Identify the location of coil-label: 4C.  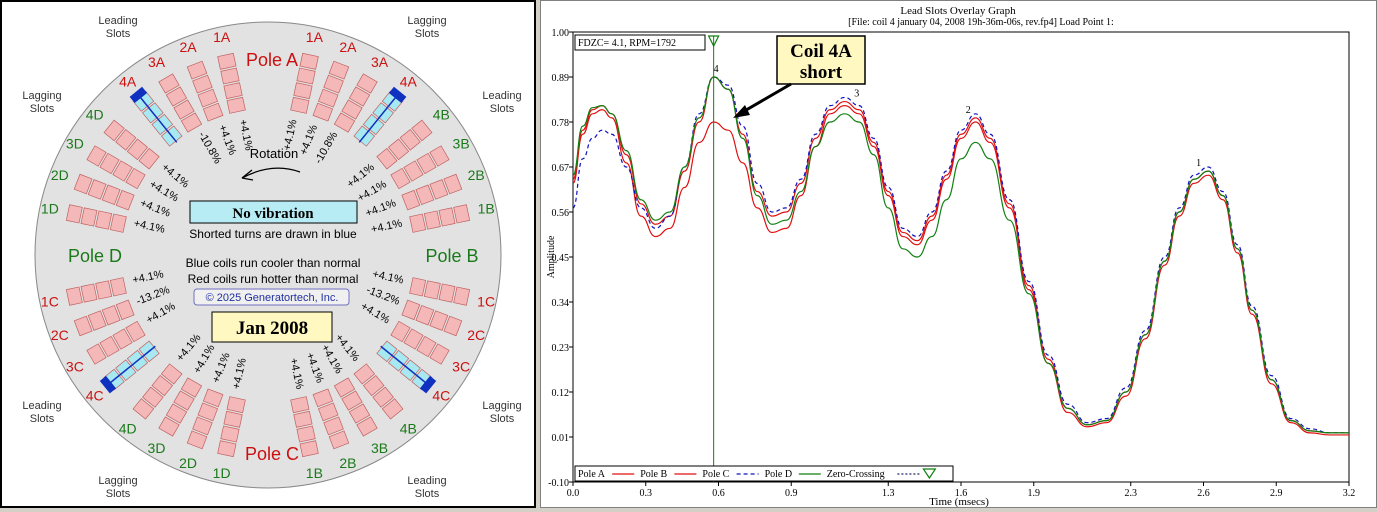
(441, 395).